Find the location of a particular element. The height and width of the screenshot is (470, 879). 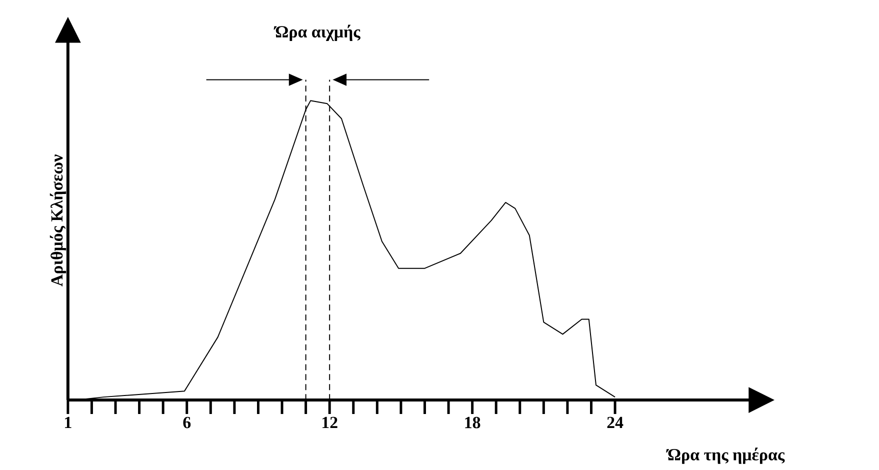

x-tick-label: 18 is located at coordinates (472, 423).